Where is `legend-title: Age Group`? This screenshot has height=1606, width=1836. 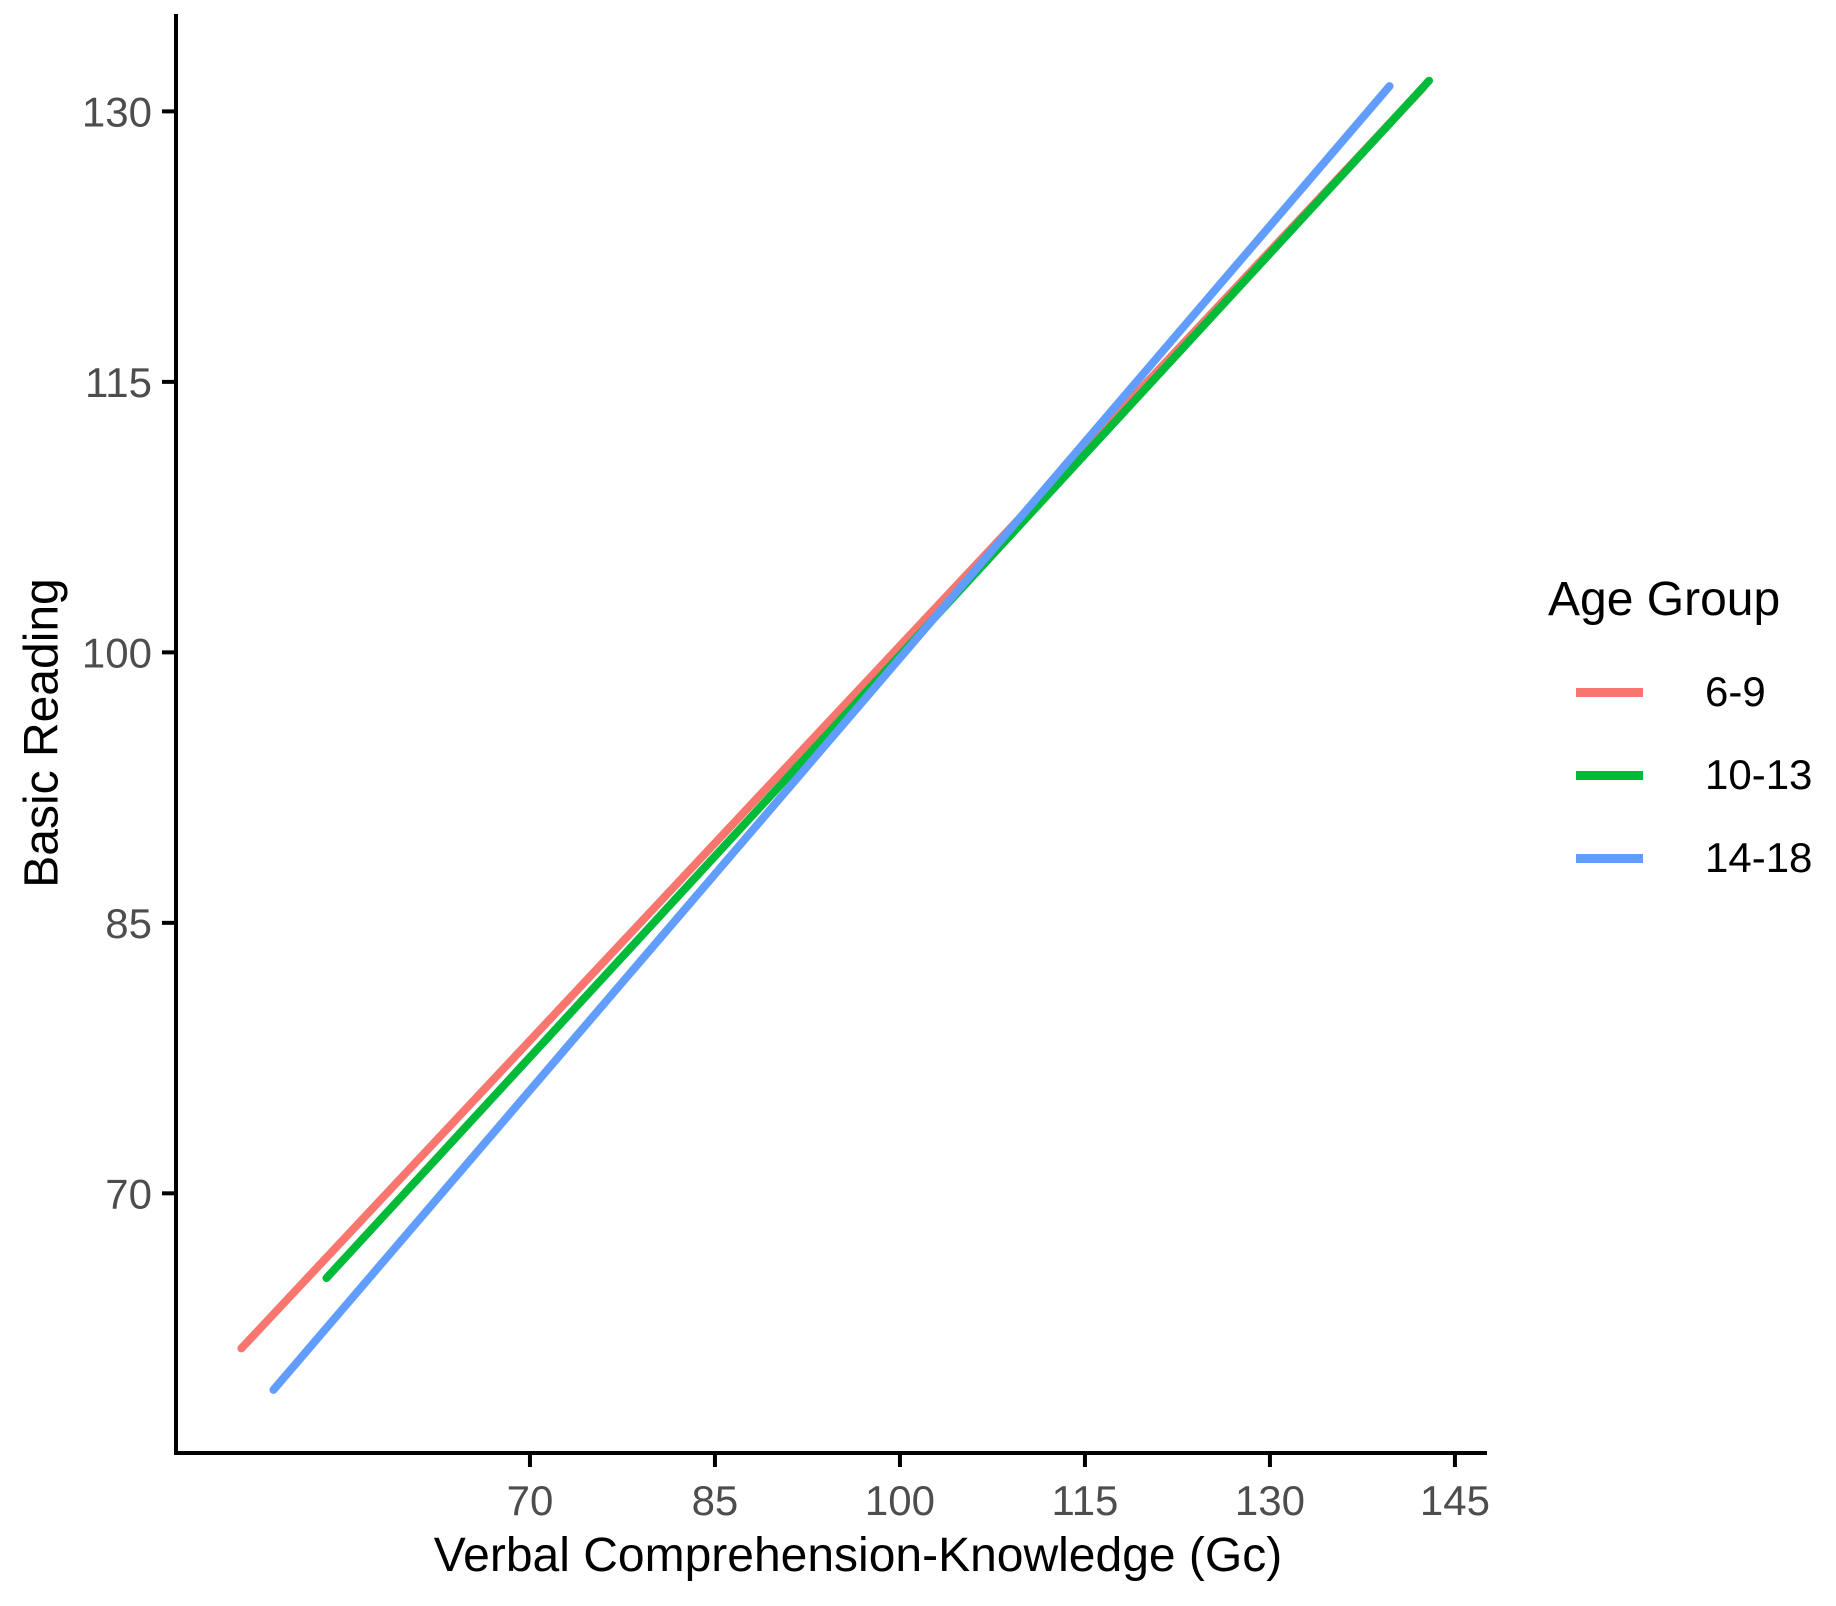 legend-title: Age Group is located at coordinates (1664, 599).